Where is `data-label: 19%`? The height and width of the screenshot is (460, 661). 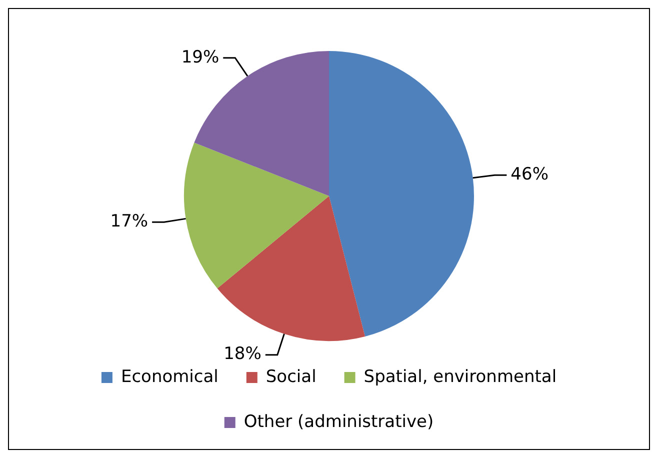
data-label: 19% is located at coordinates (200, 57).